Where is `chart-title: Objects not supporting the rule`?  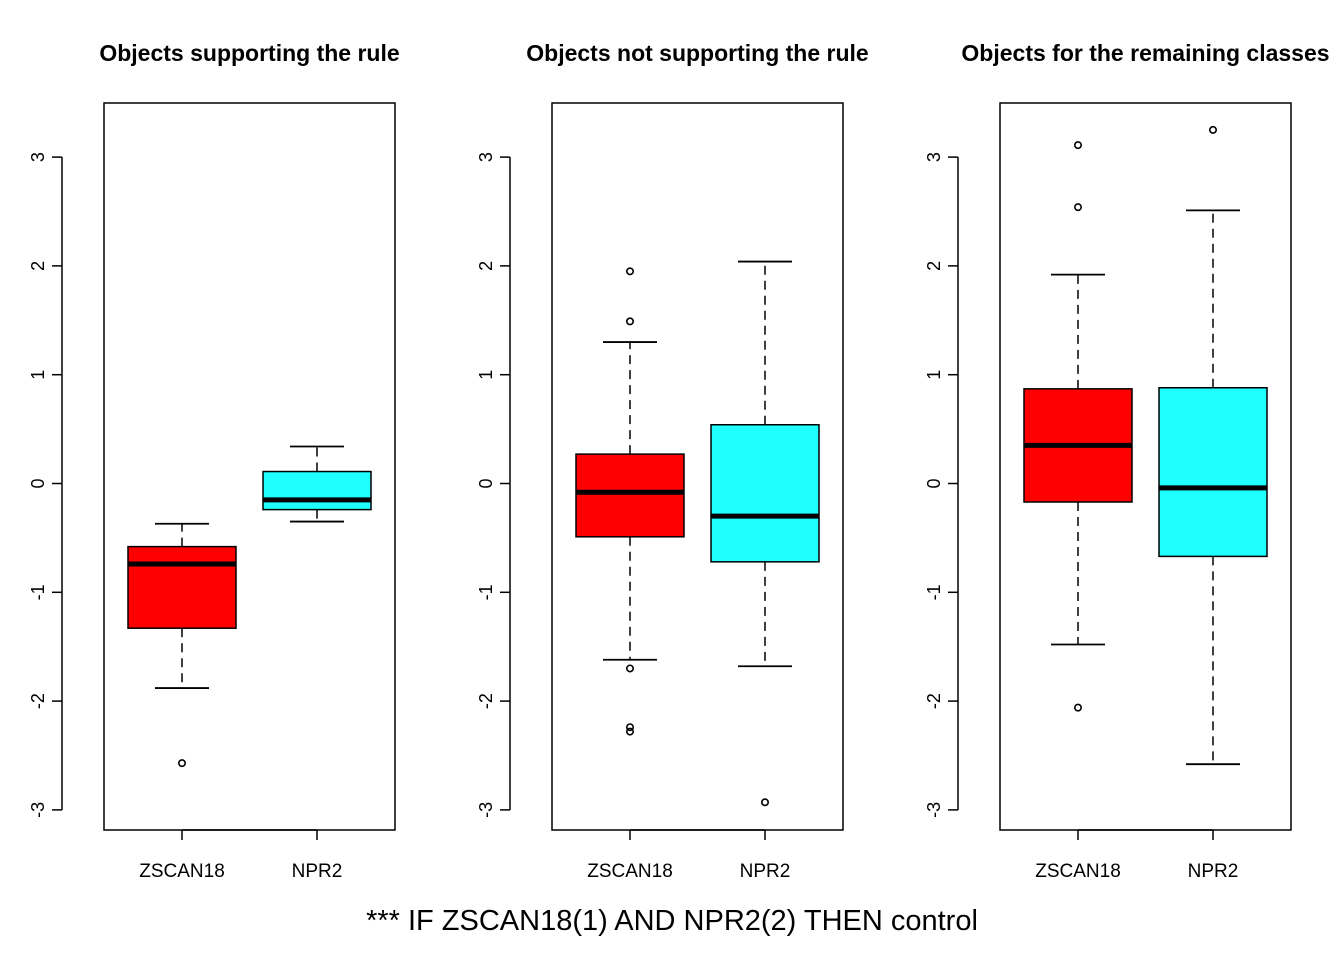 chart-title: Objects not supporting the rule is located at coordinates (697, 53).